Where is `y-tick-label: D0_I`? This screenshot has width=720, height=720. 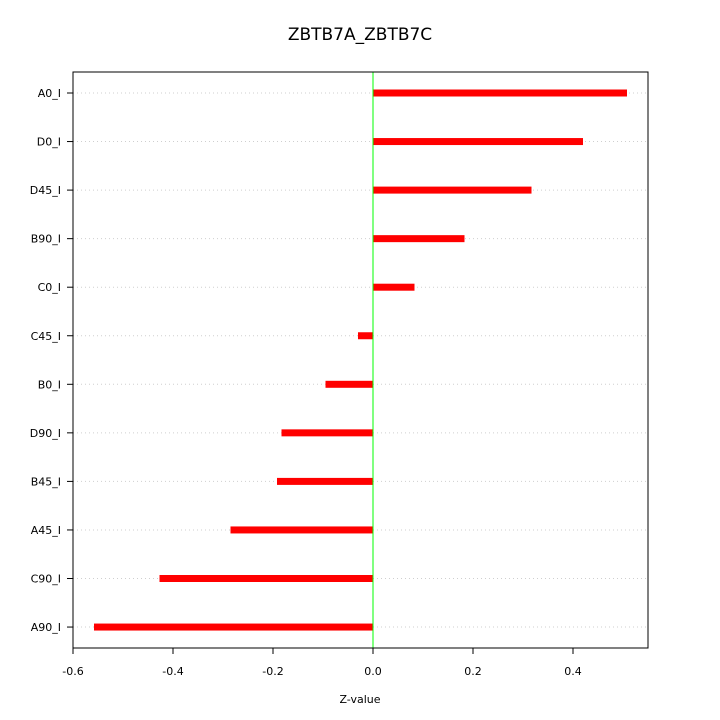
y-tick-label: D0_I is located at coordinates (49, 142).